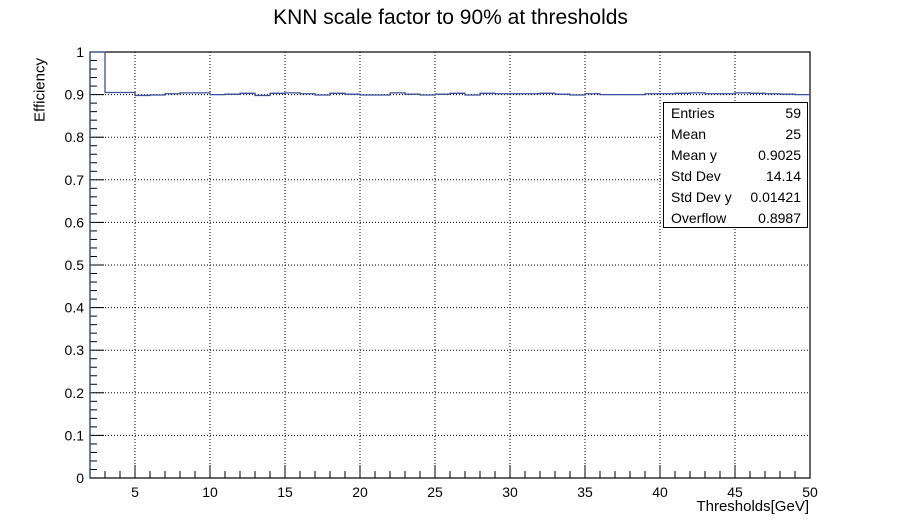 The image size is (901, 532). I want to click on stats-row-entries: Entries 59, so click(736, 113).